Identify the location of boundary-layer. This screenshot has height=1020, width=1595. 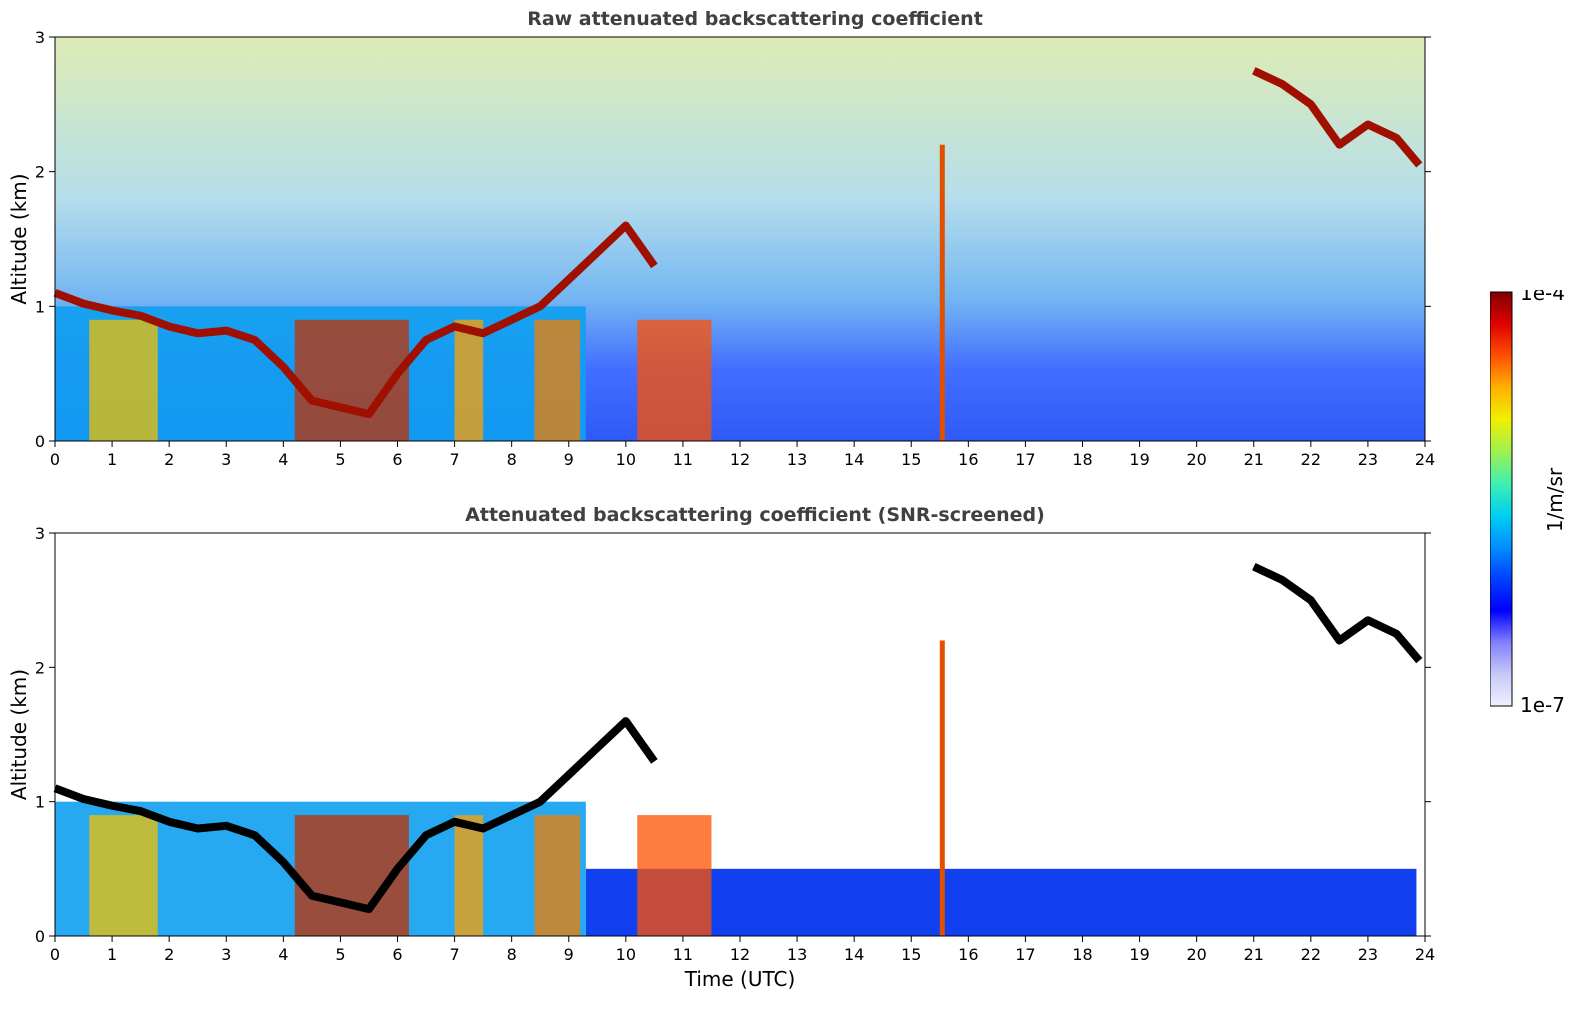
(1001, 902).